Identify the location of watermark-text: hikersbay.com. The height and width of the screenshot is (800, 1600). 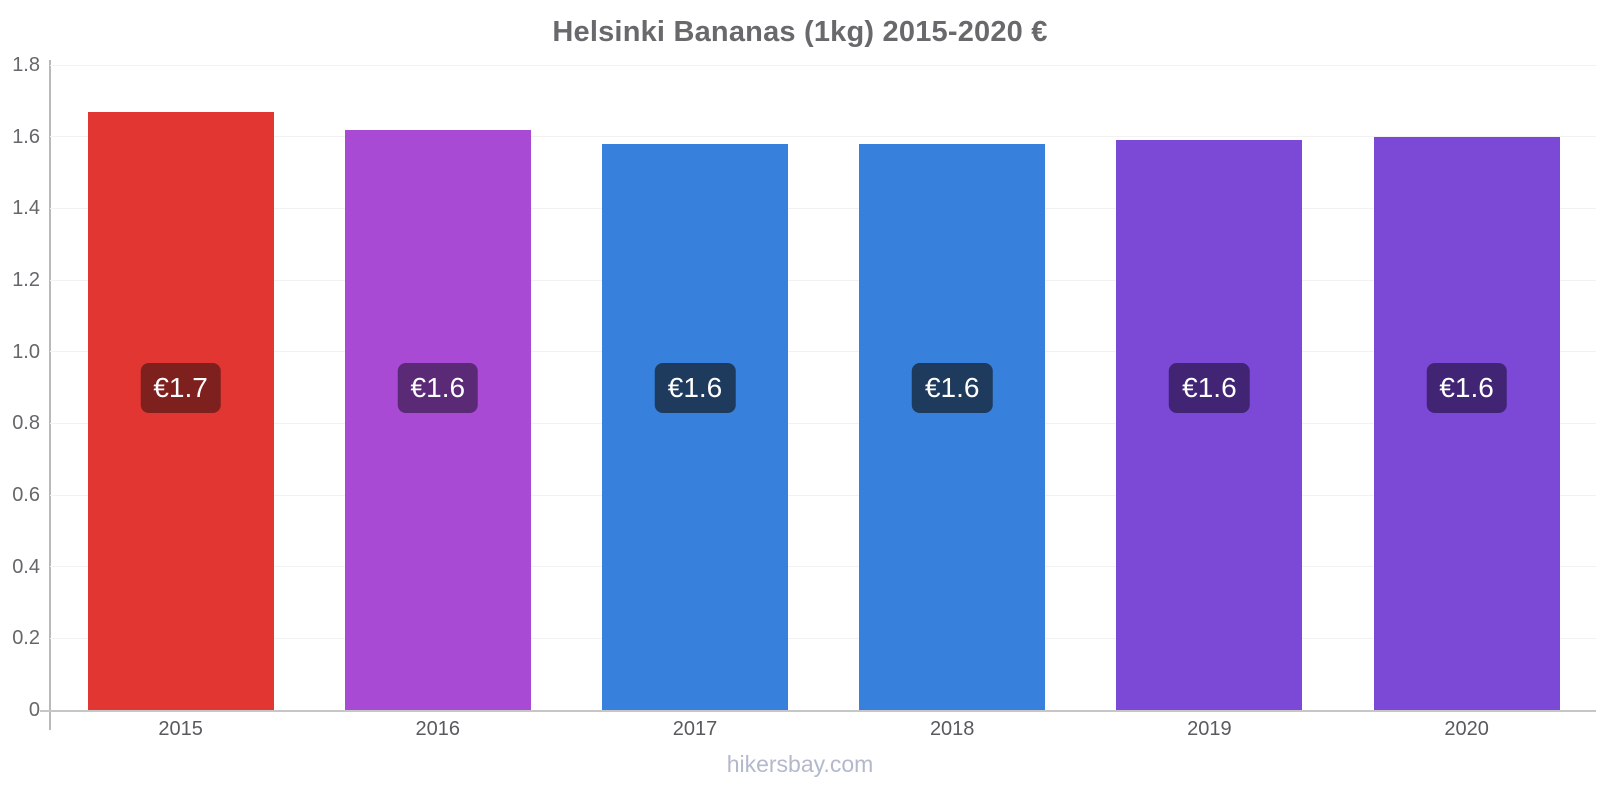
(800, 764).